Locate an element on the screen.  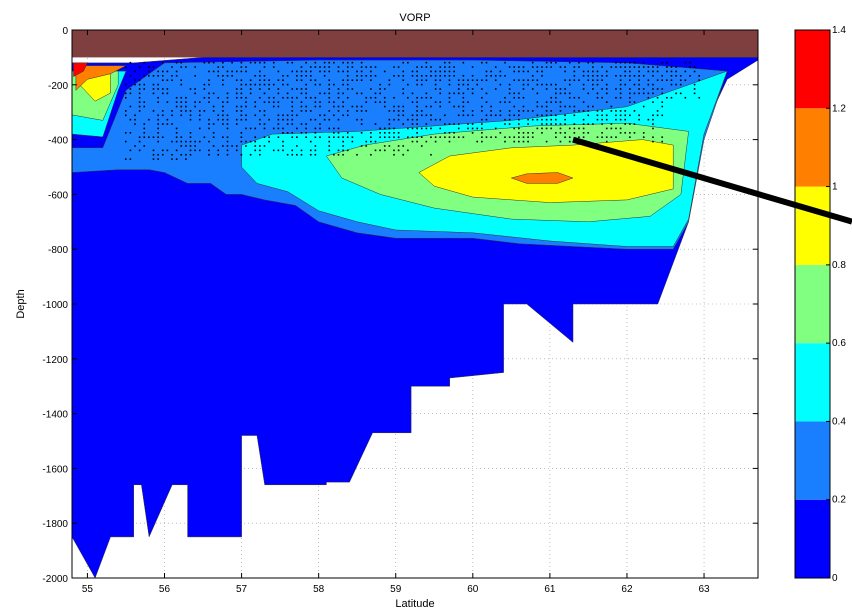
annotation-line is located at coordinates (712, 180).